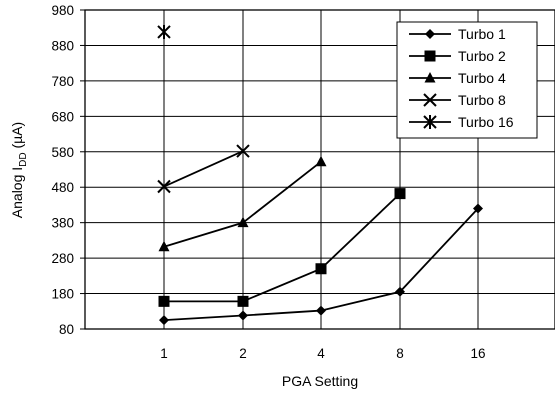 The width and height of the screenshot is (555, 393). I want to click on y-tick-label: 580, so click(62, 152).